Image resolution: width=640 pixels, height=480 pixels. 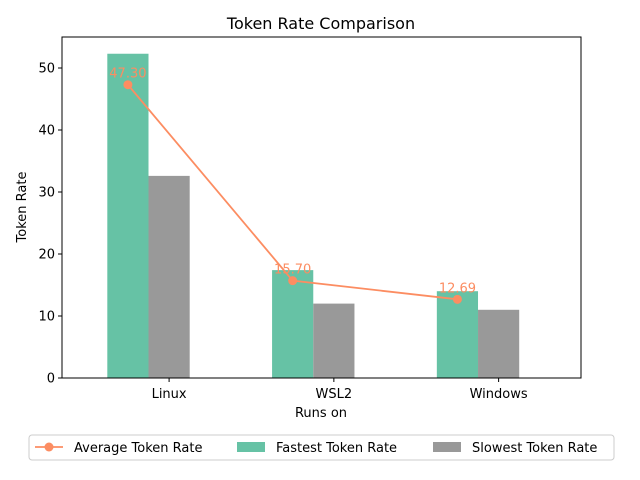 I want to click on x-tick-label: Windows, so click(x=499, y=394).